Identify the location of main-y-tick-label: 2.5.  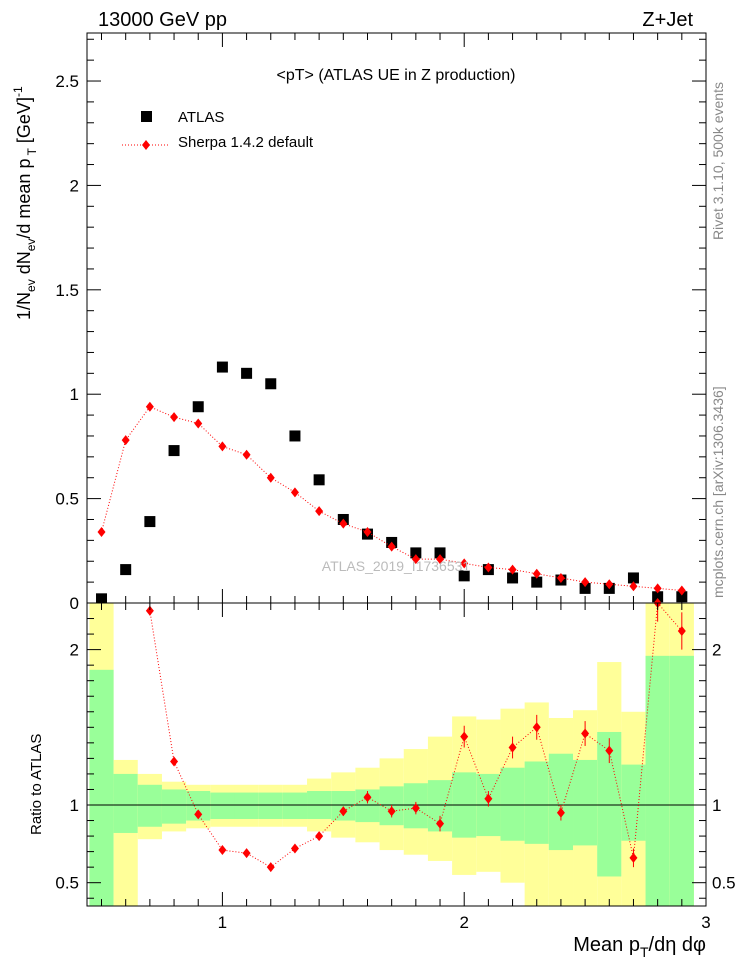
(67, 81).